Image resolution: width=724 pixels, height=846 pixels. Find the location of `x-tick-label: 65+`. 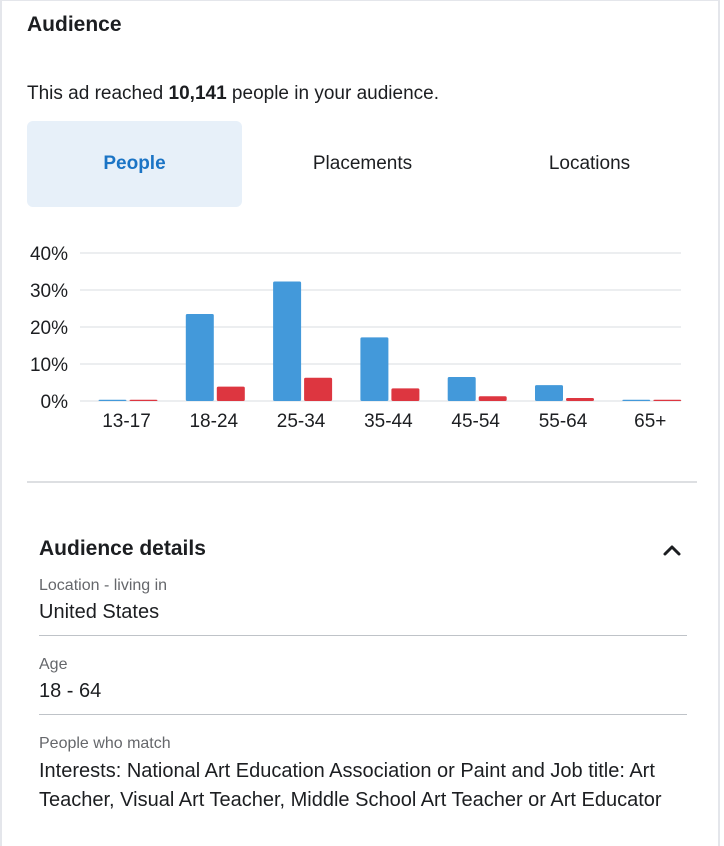

x-tick-label: 65+ is located at coordinates (650, 421).